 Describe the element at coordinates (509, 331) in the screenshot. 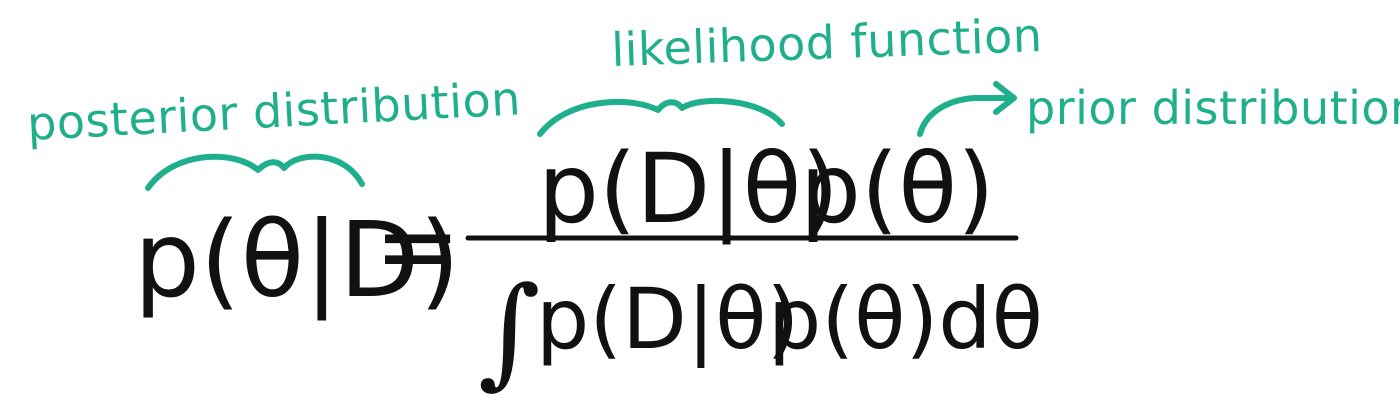

I see `integral-sign: ∫` at that location.